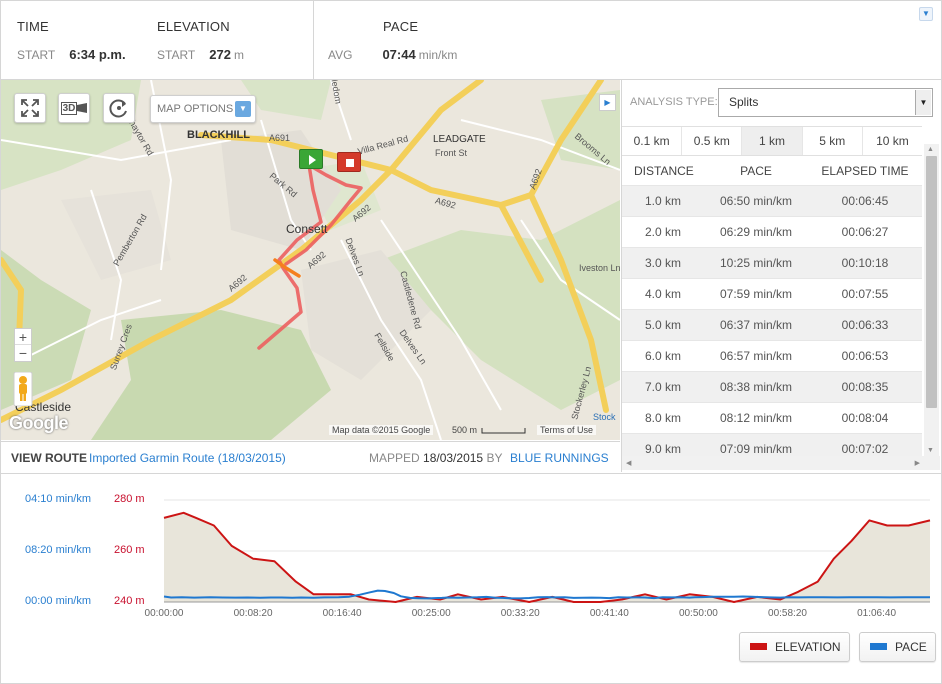 This screenshot has height=684, width=942. I want to click on table-row: 3.0 km 10:25 min/km 00:10:18, so click(772, 263).